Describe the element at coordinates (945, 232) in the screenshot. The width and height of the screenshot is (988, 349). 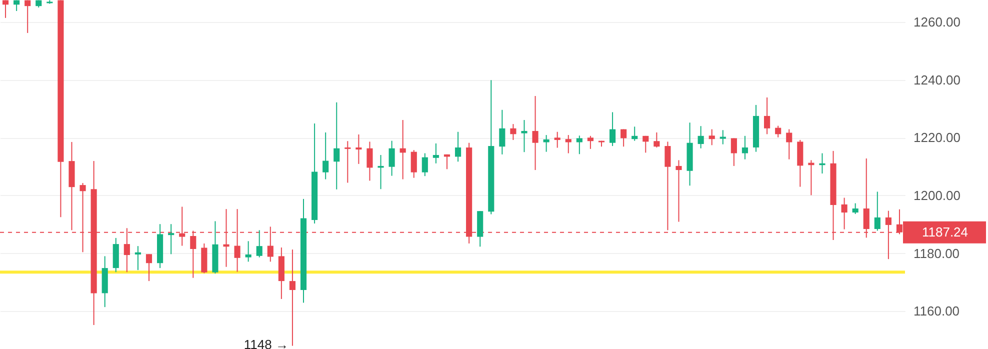
I see `ref-line-label: 1187.24` at that location.